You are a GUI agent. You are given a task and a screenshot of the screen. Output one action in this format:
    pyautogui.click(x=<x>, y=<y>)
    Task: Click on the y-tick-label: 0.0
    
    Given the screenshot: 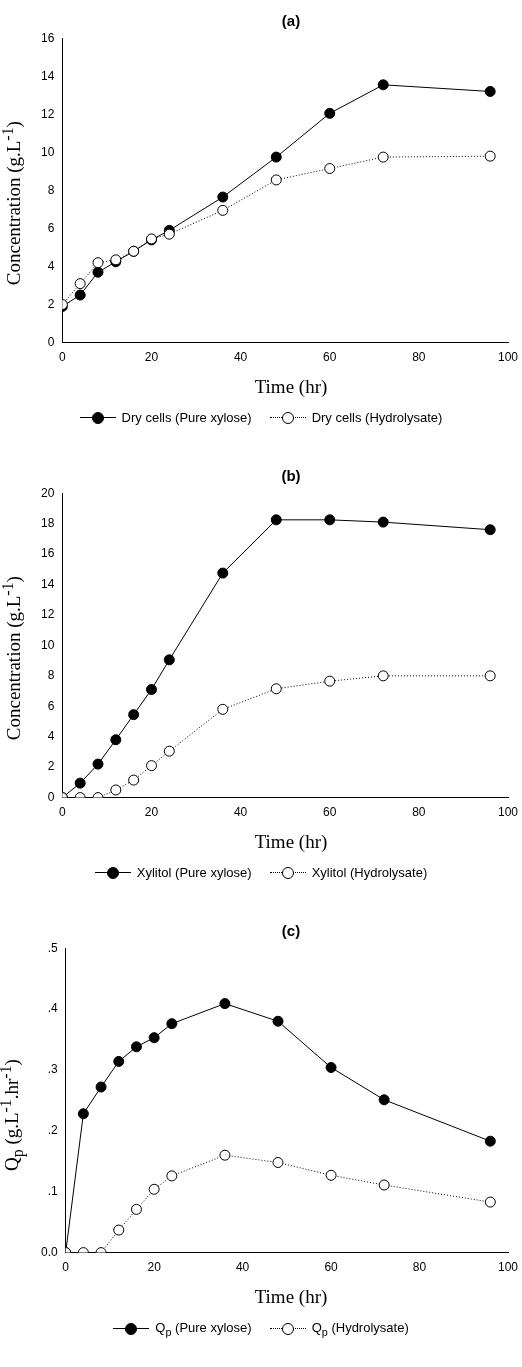 What is the action you would take?
    pyautogui.click(x=49, y=1251)
    